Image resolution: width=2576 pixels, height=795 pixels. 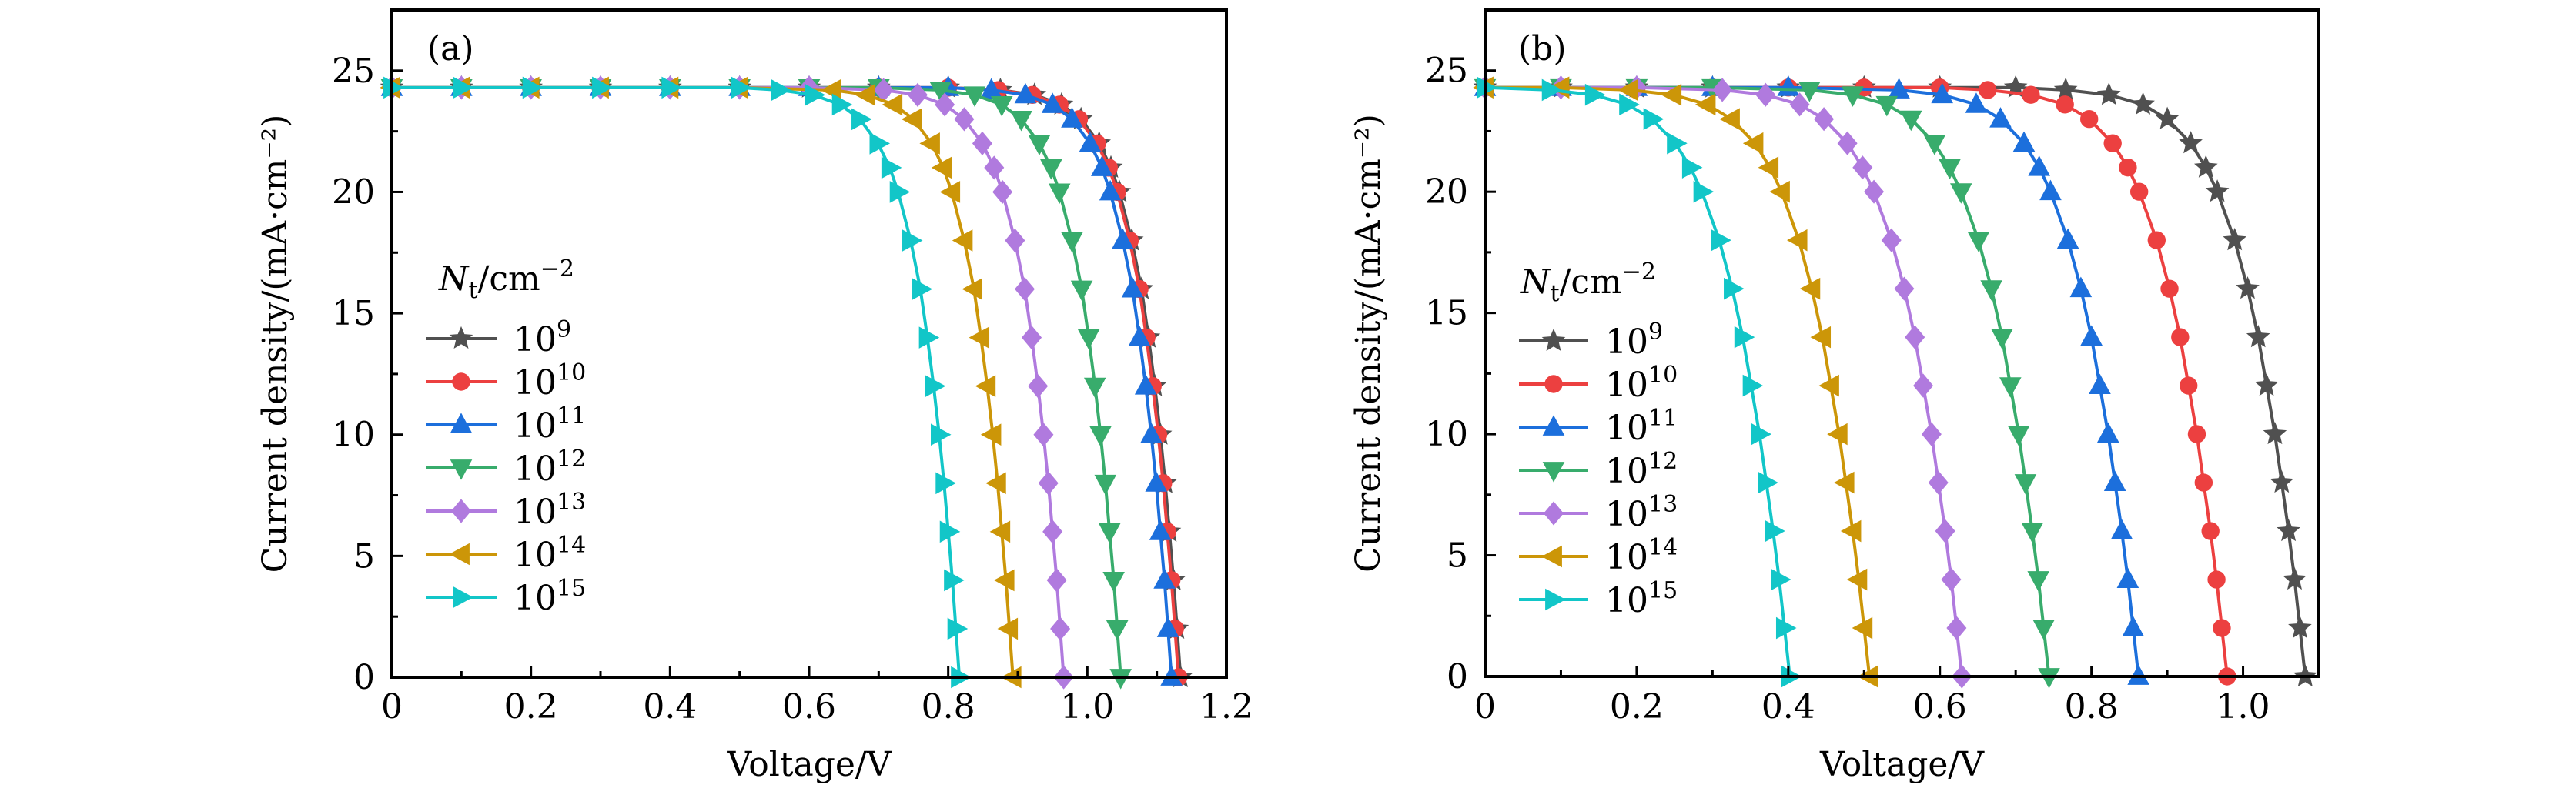 I want to click on x-tick-label: 0.8, so click(x=949, y=707).